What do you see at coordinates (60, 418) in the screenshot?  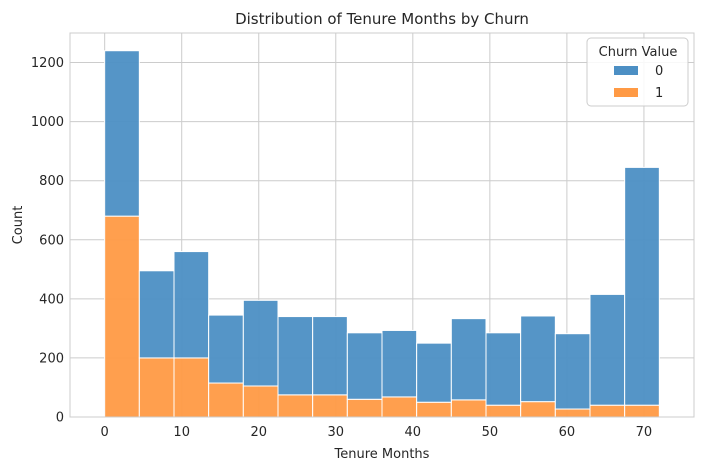 I see `y-tick-label: 0` at bounding box center [60, 418].